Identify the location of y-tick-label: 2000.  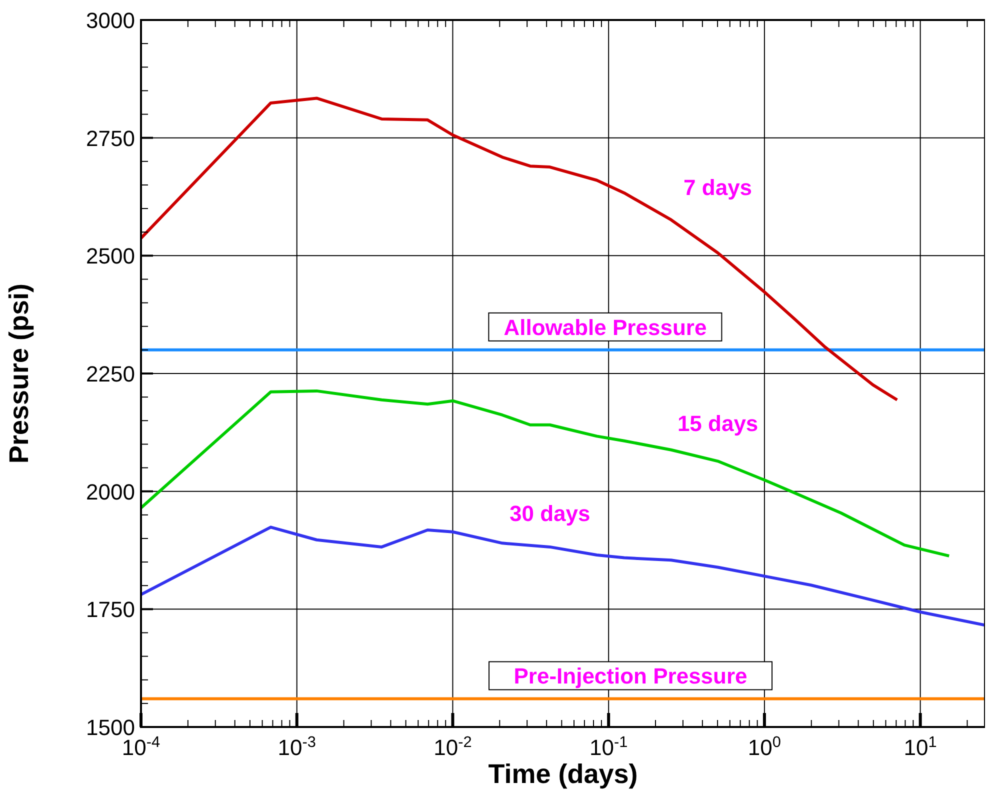
(110, 491).